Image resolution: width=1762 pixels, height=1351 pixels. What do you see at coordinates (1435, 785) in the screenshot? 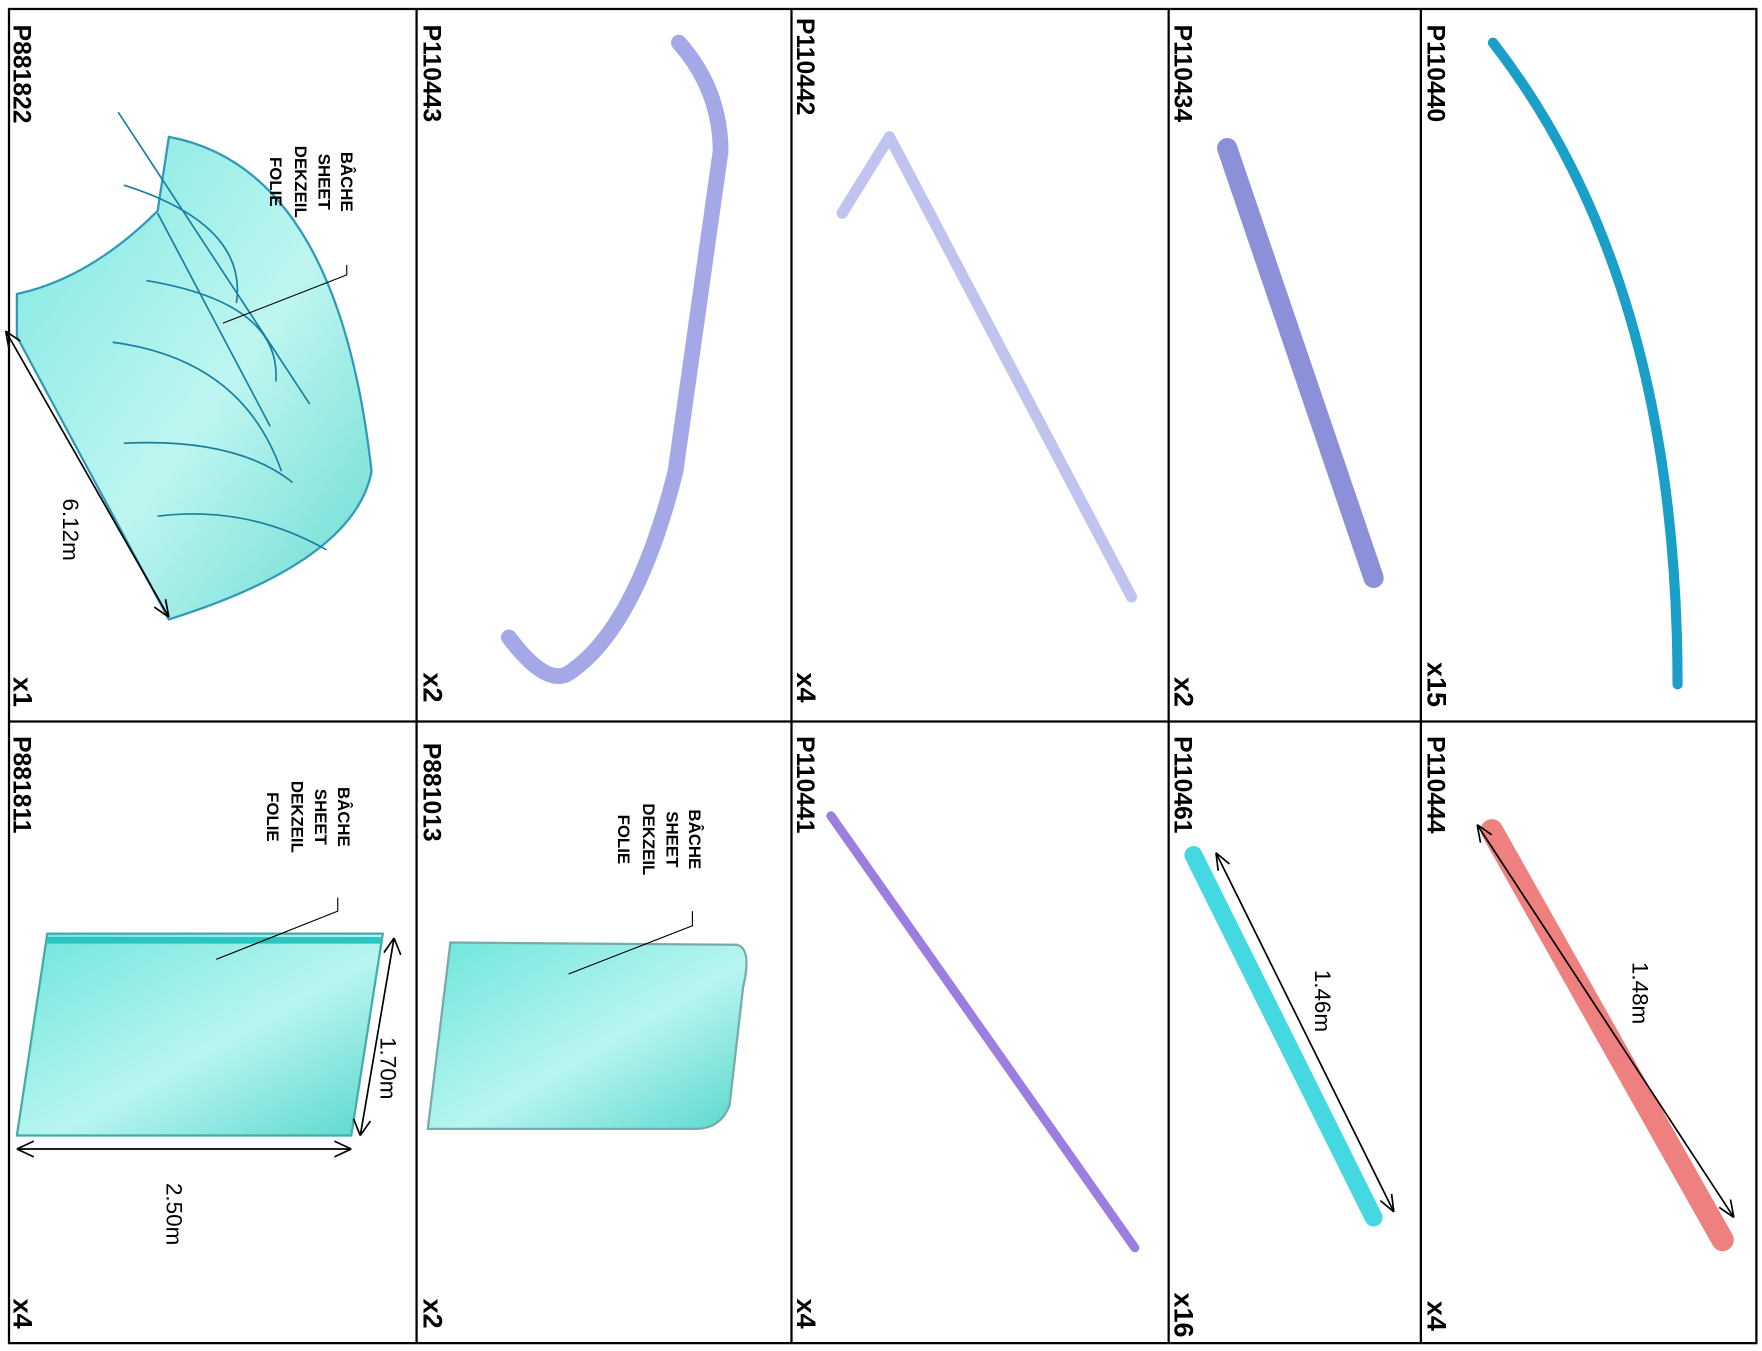
I see `part-code: P110444` at bounding box center [1435, 785].